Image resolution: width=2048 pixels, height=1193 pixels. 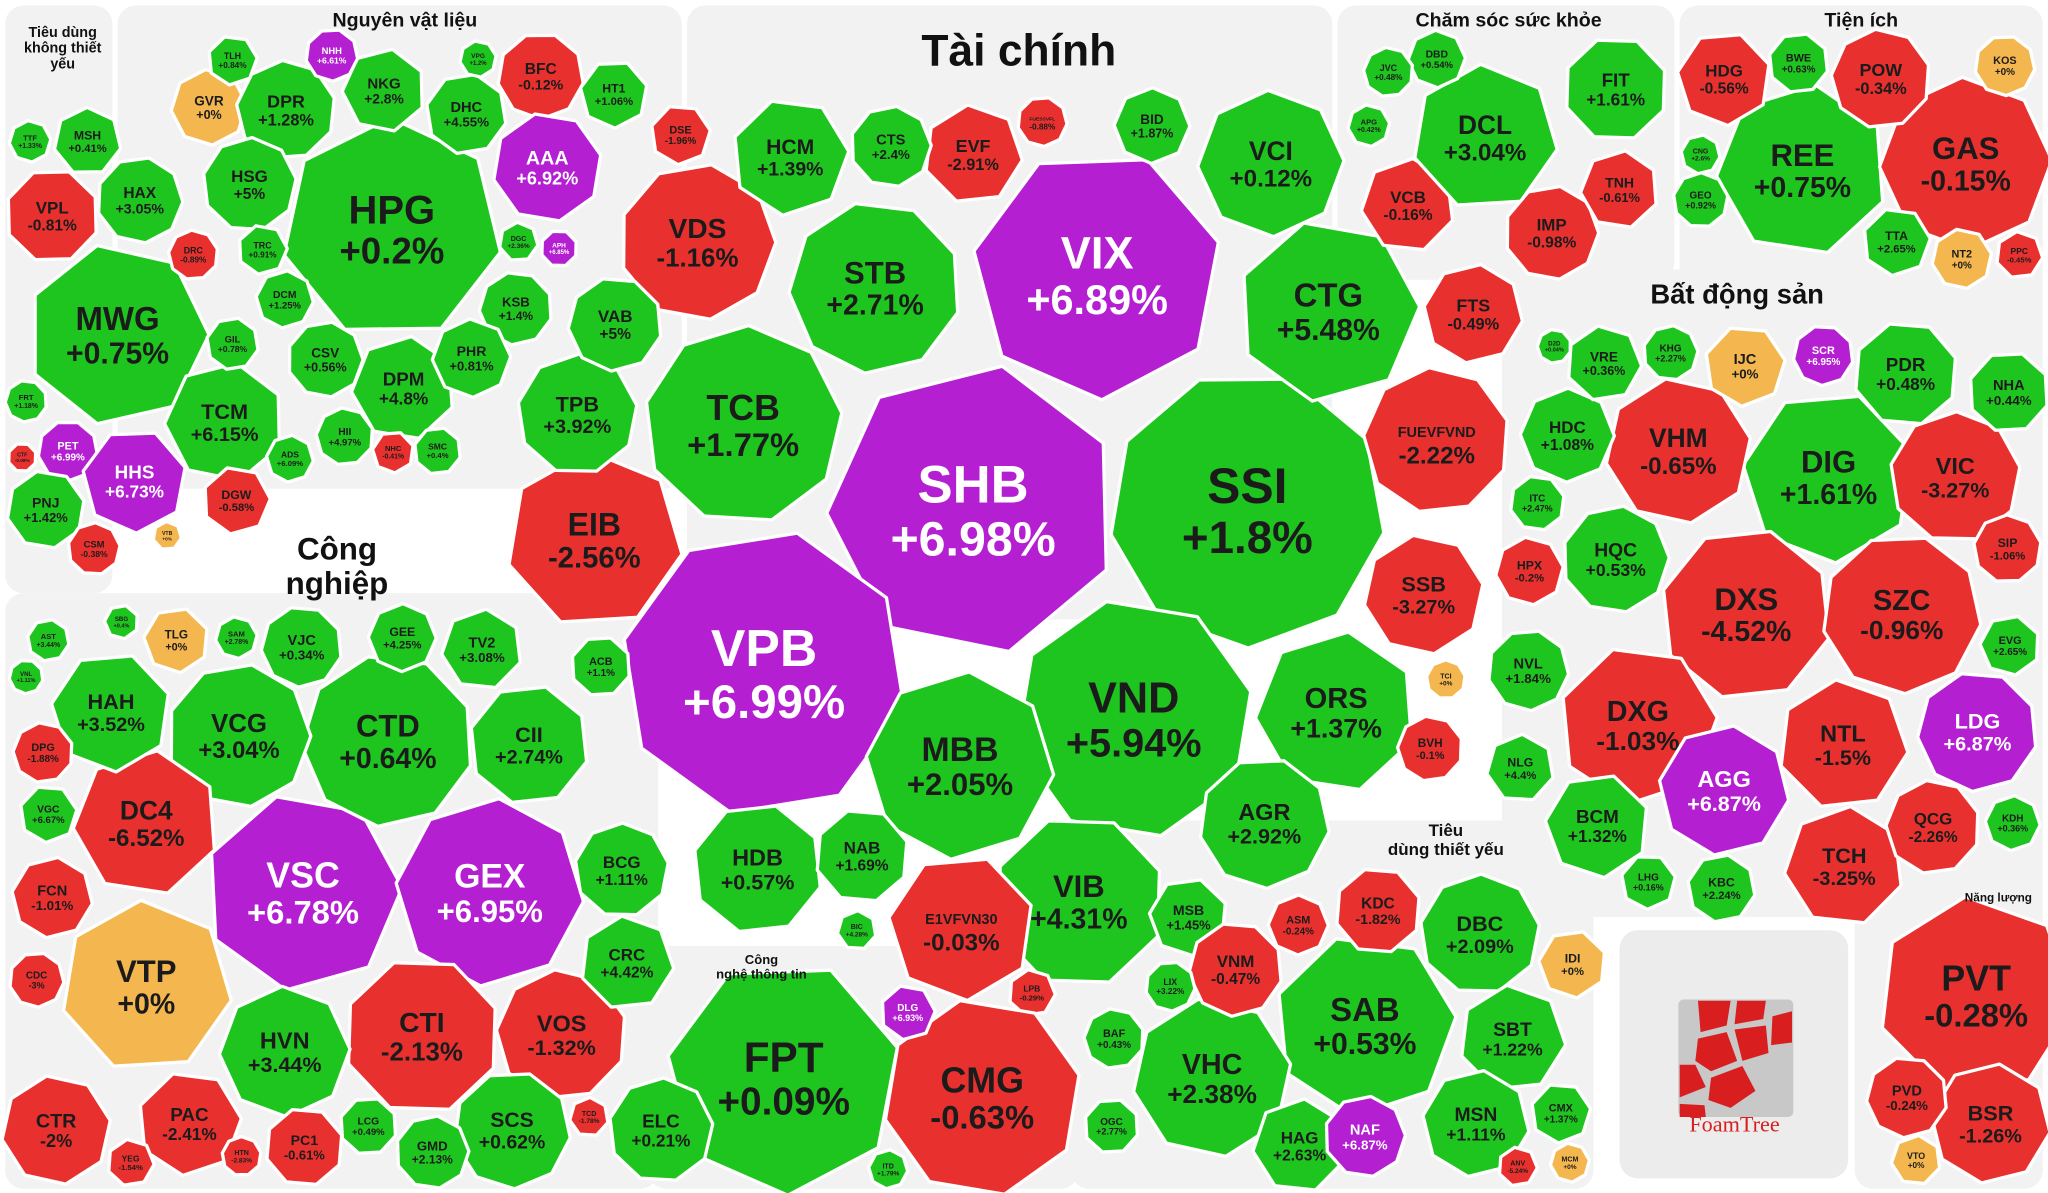 I want to click on stock-cell-ldg: LDG+6.87%, so click(x=1977, y=733).